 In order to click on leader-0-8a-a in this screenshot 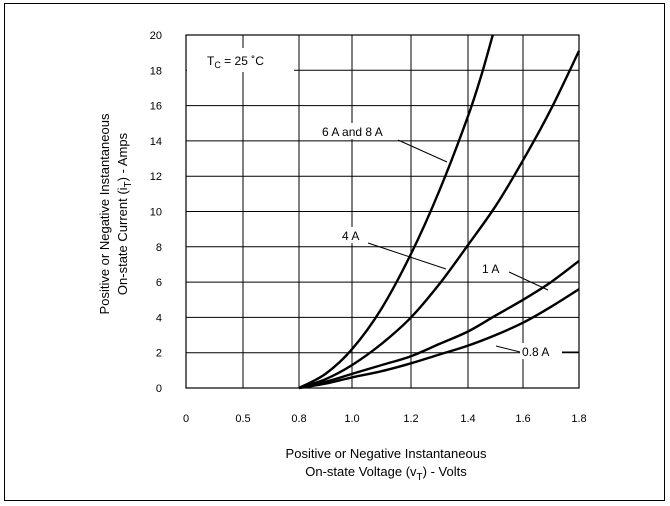, I will do `click(508, 349)`.